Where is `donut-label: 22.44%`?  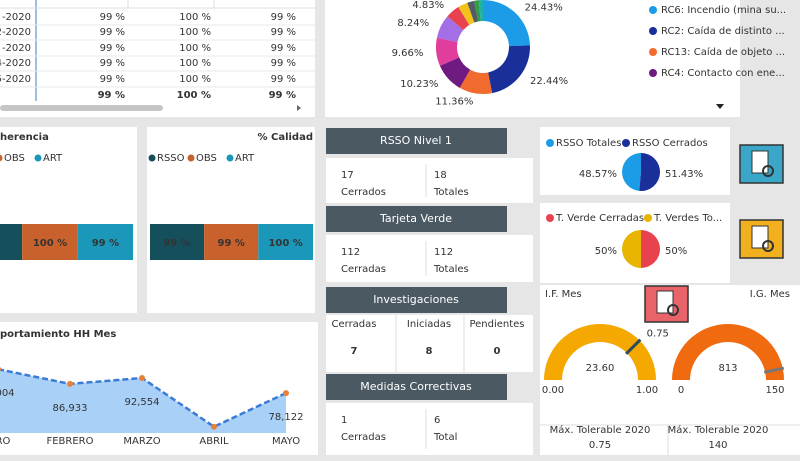 donut-label: 22.44% is located at coordinates (549, 81).